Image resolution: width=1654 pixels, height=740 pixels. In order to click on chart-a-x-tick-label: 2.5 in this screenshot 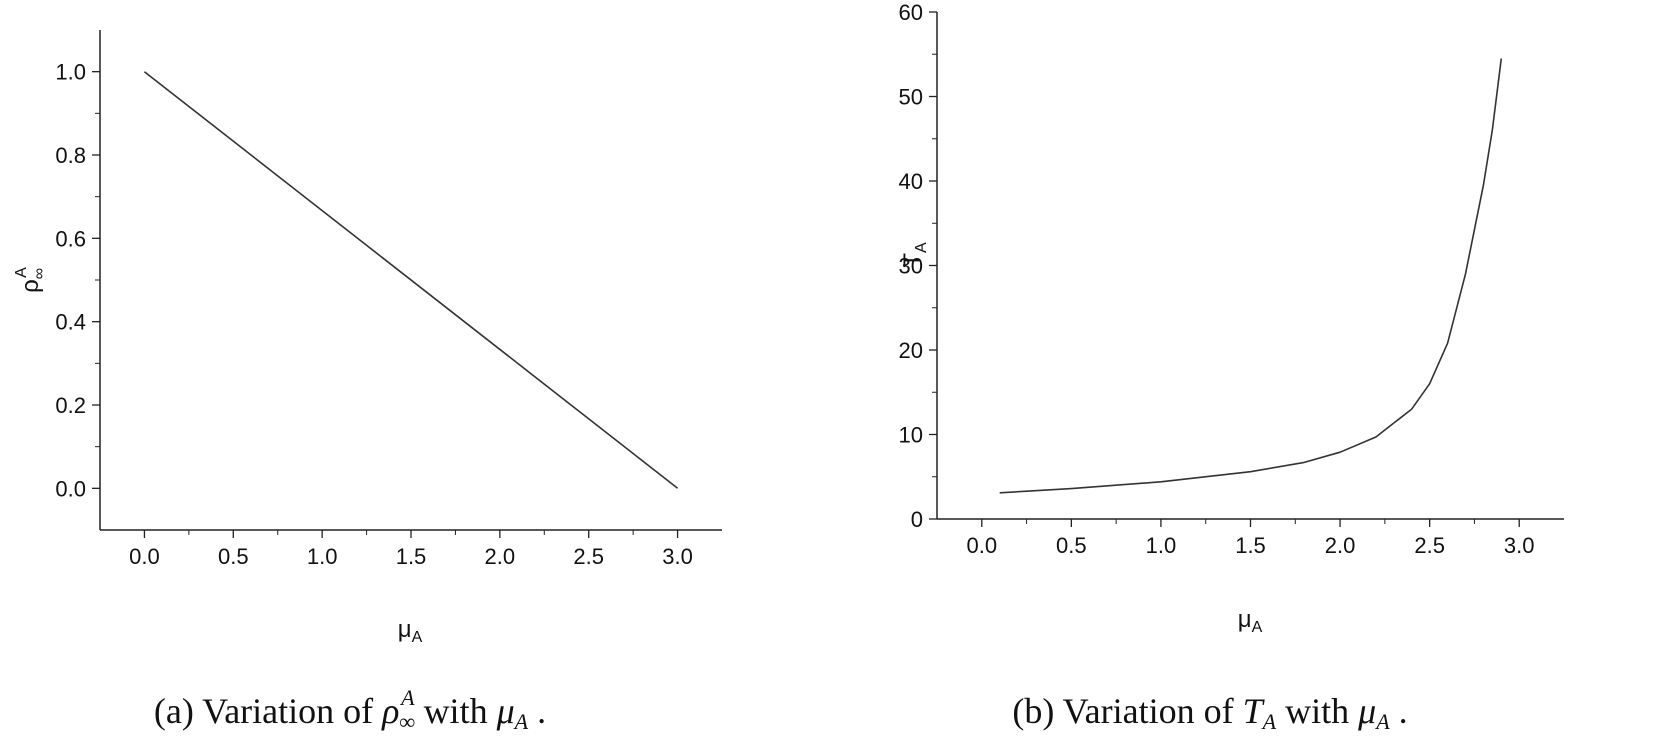, I will do `click(588, 556)`.